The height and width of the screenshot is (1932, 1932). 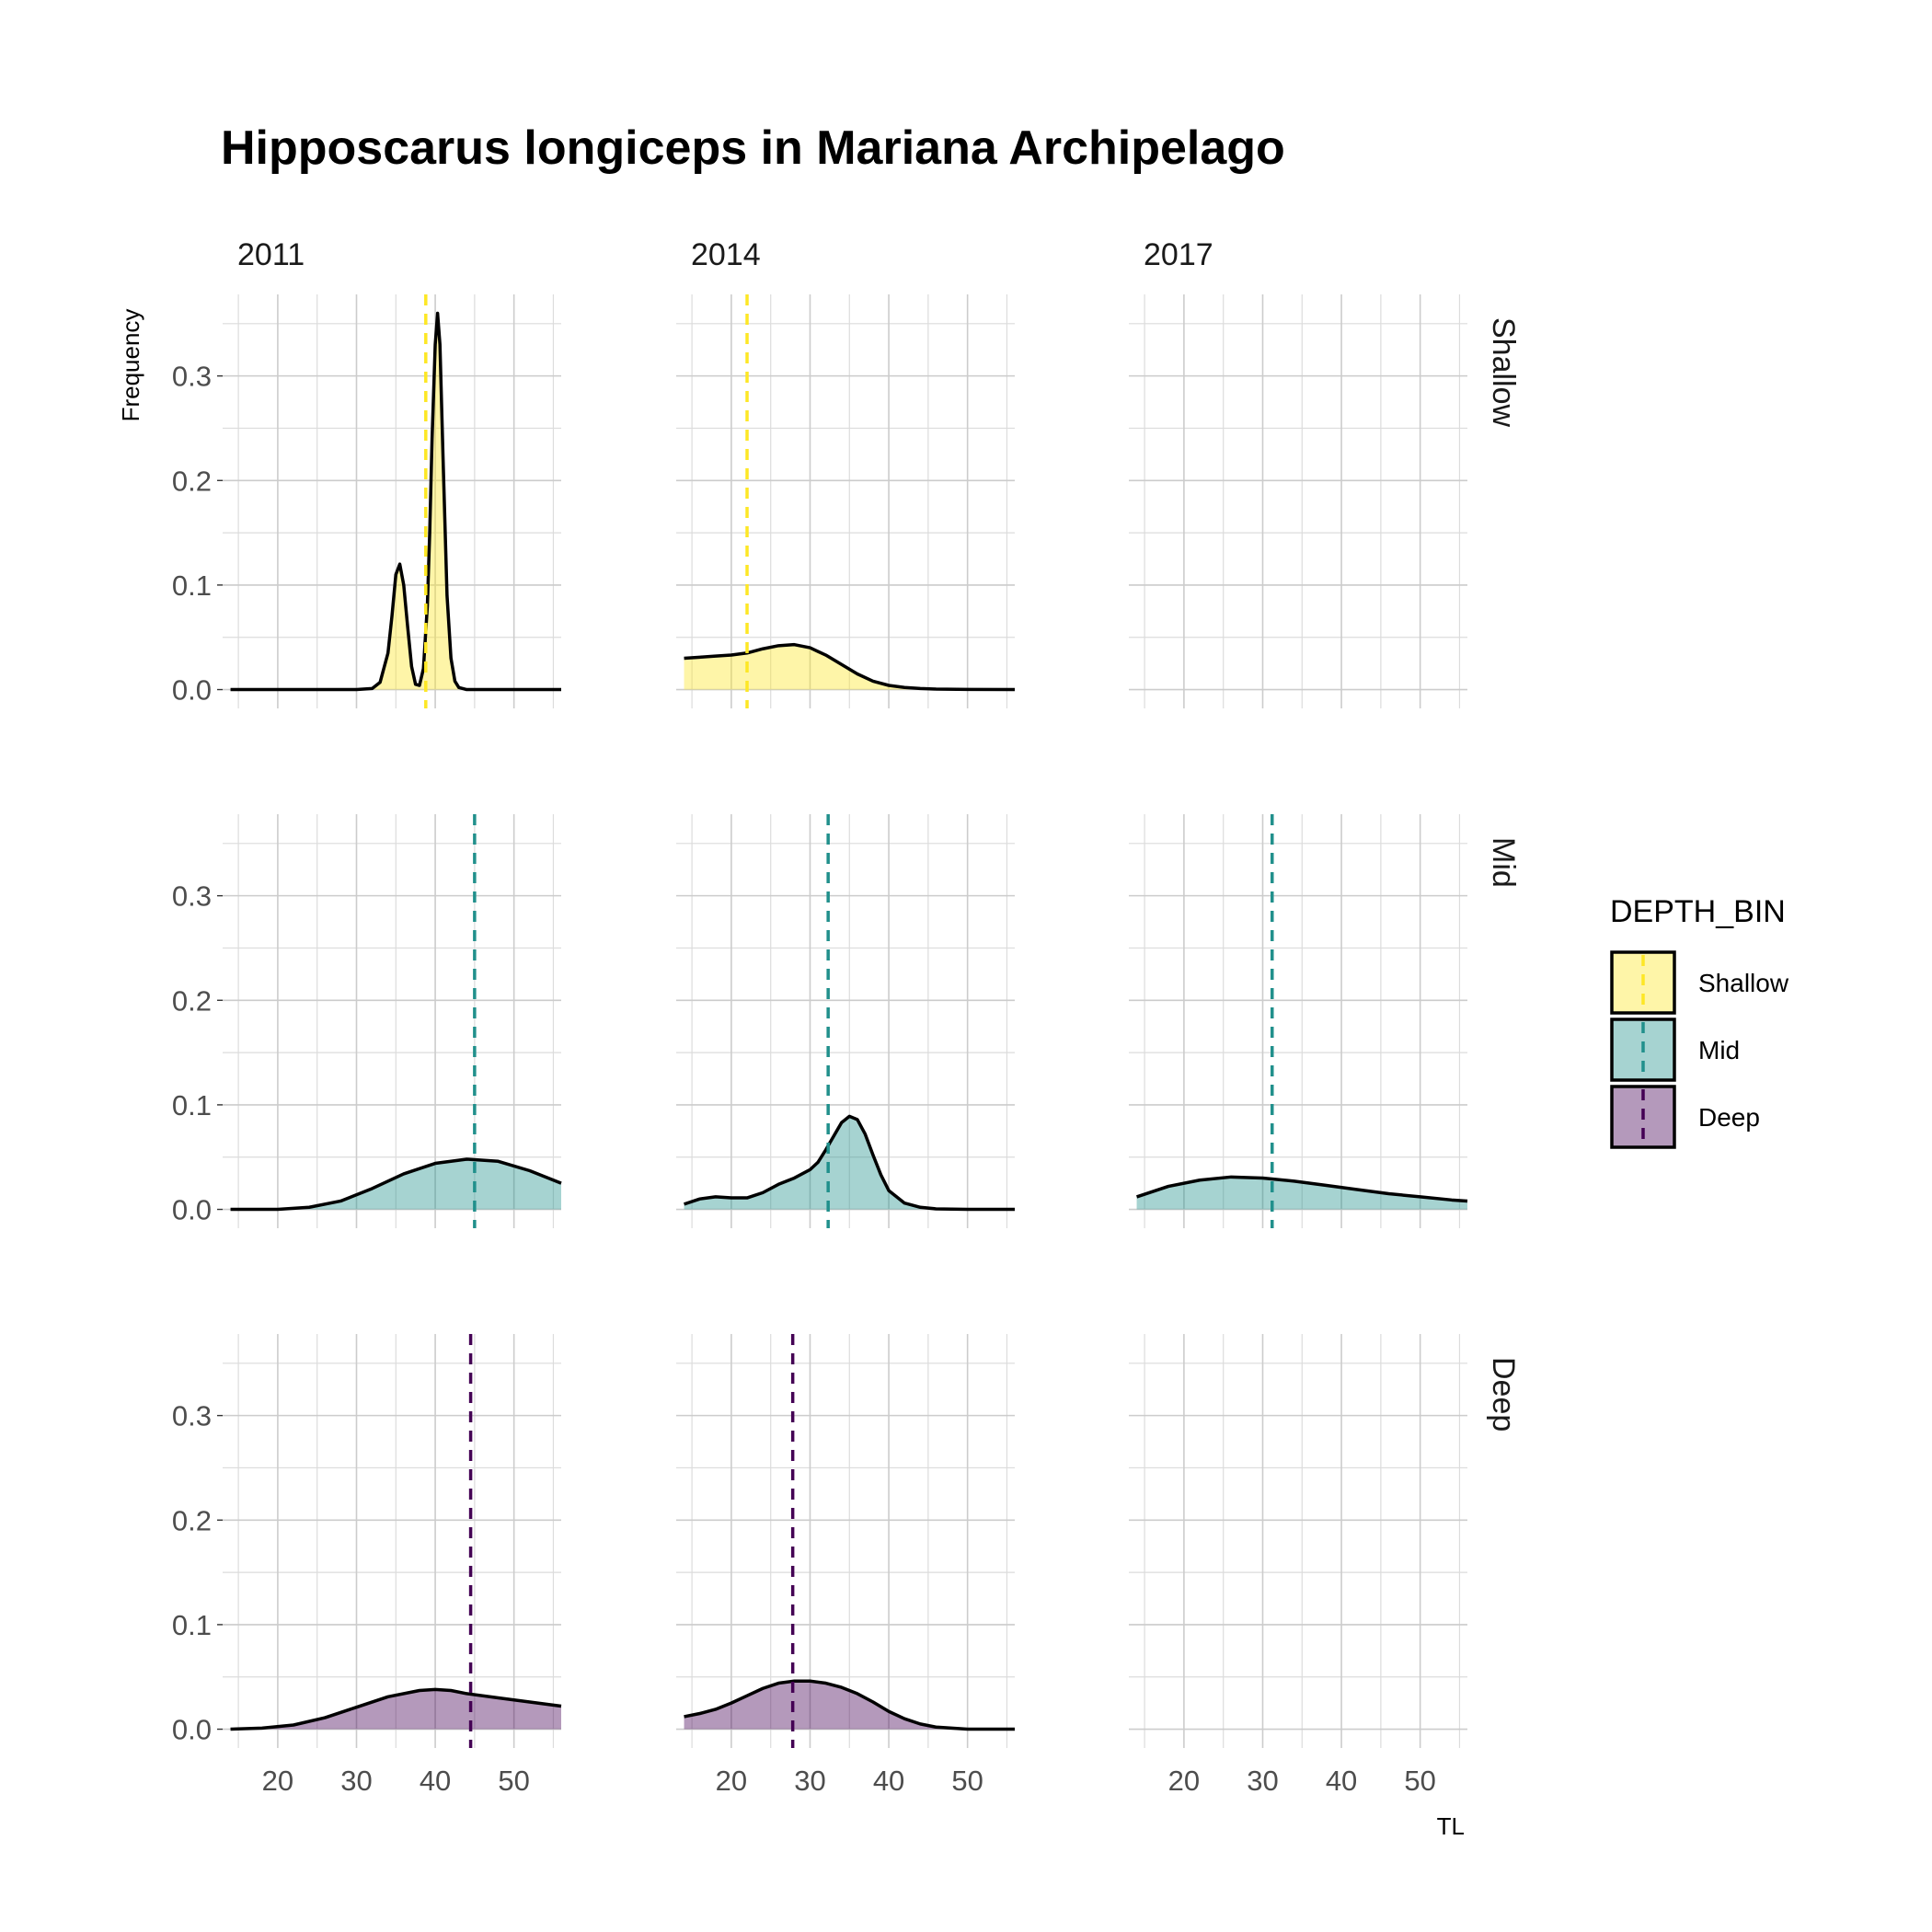 What do you see at coordinates (1743, 983) in the screenshot?
I see `legend-label: Shallow` at bounding box center [1743, 983].